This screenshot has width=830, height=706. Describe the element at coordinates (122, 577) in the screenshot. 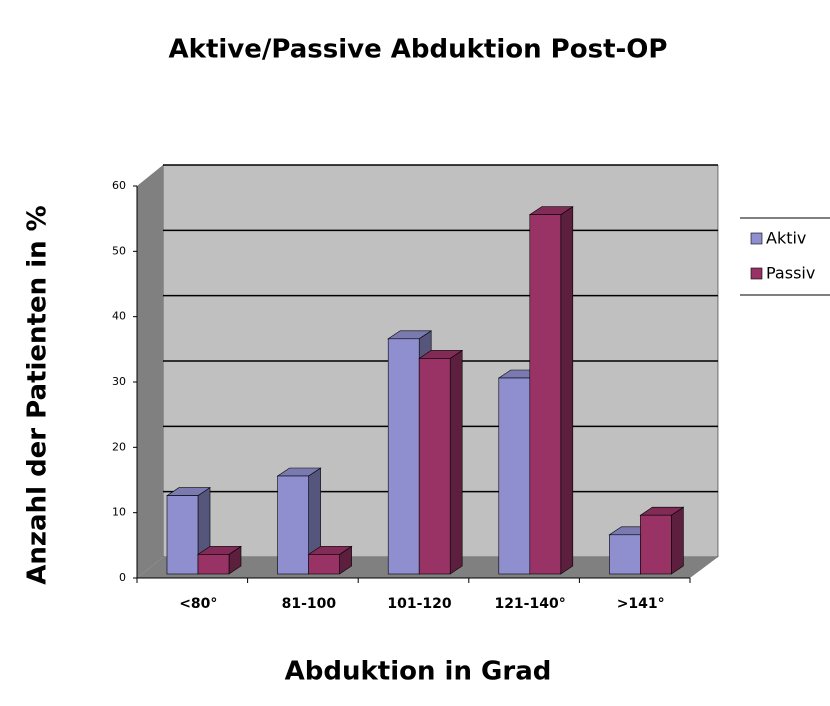

I see `y-tick-label: 0` at that location.